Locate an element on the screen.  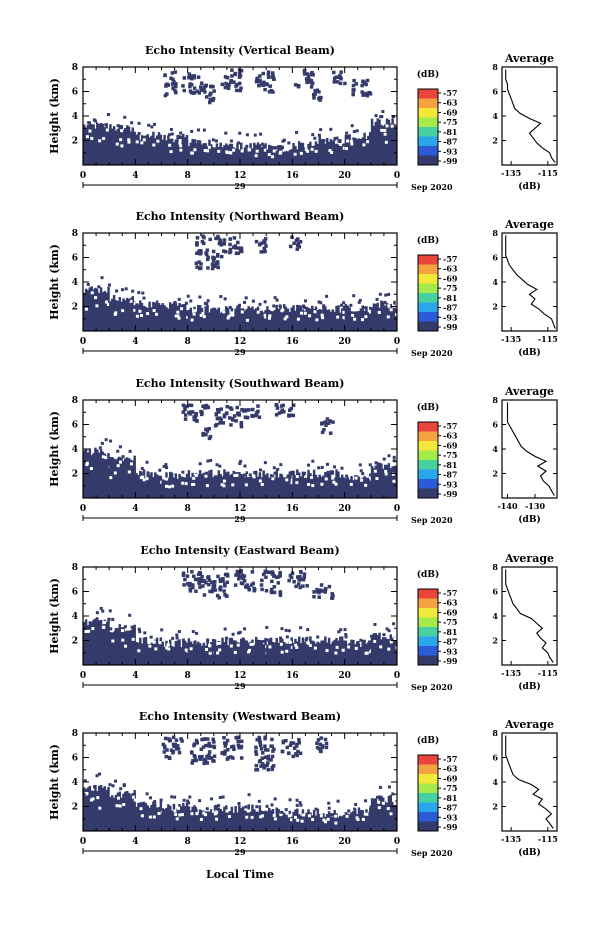
colorbar-tick-label: -99 is located at coordinates (450, 327).